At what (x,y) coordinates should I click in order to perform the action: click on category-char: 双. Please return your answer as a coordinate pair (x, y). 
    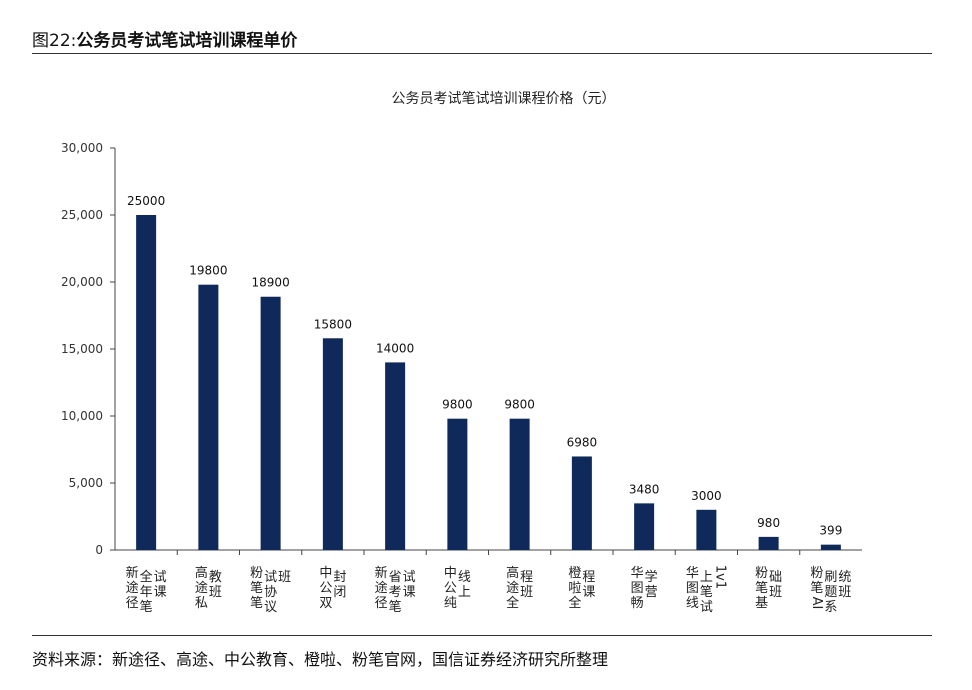
    Looking at the image, I should click on (325, 603).